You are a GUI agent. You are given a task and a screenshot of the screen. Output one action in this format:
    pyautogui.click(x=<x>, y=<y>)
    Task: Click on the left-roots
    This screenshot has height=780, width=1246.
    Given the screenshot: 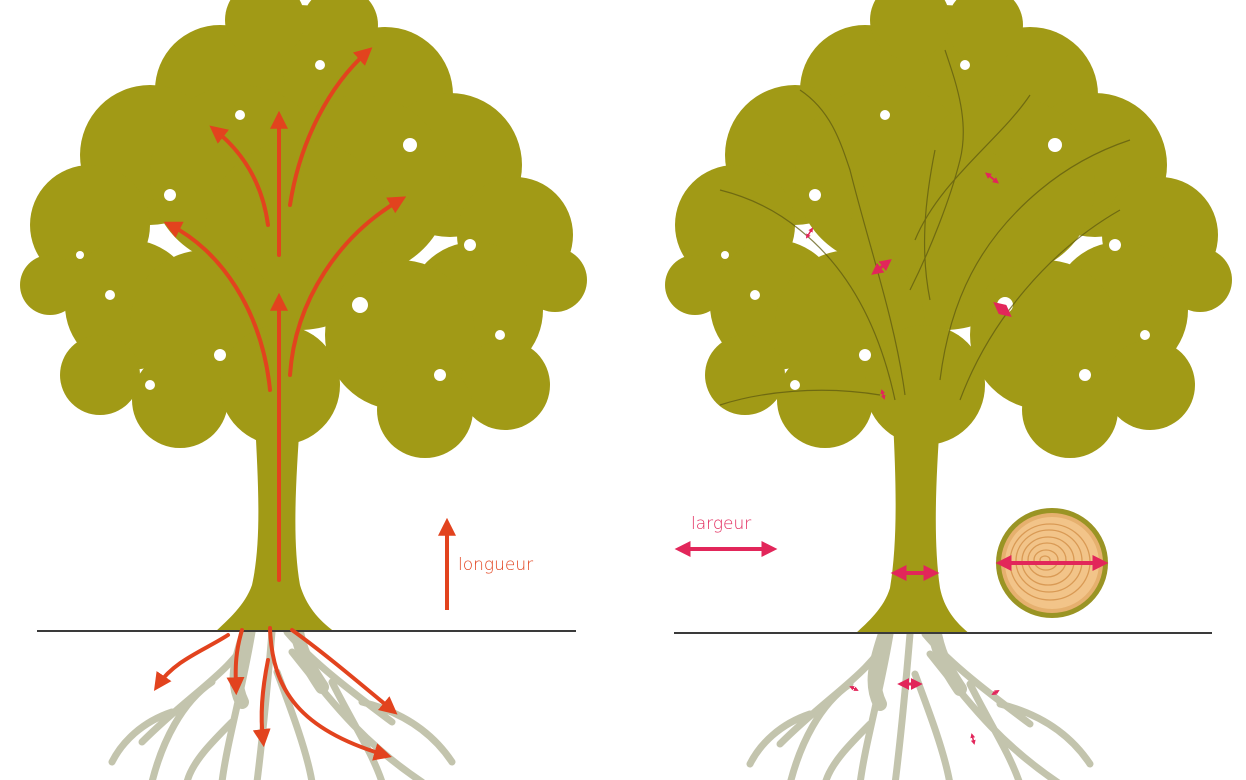 What is the action you would take?
    pyautogui.click(x=282, y=706)
    